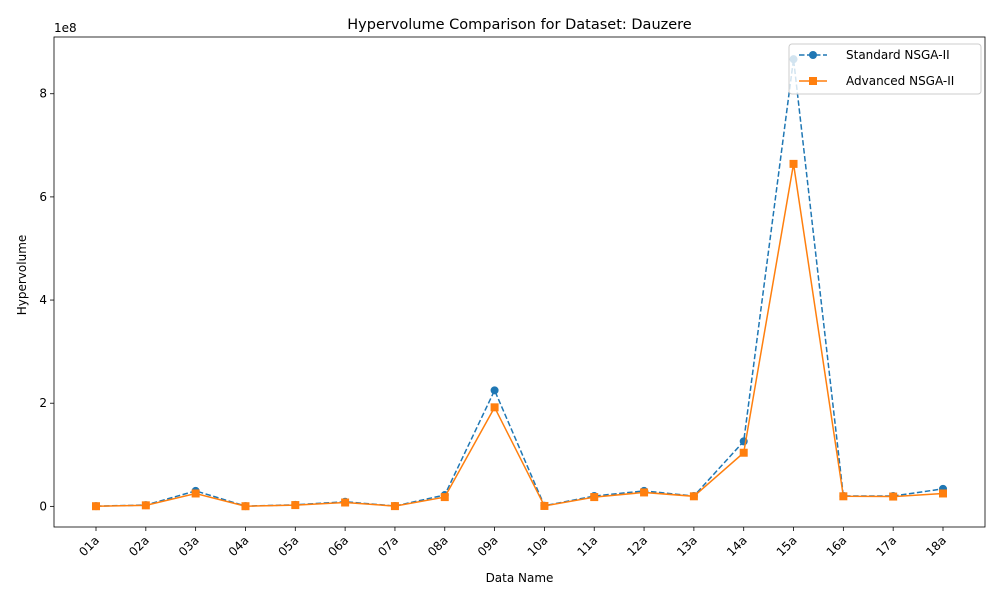 The image size is (1000, 600). Describe the element at coordinates (43, 94) in the screenshot. I see `y-tick-label: 8` at that location.